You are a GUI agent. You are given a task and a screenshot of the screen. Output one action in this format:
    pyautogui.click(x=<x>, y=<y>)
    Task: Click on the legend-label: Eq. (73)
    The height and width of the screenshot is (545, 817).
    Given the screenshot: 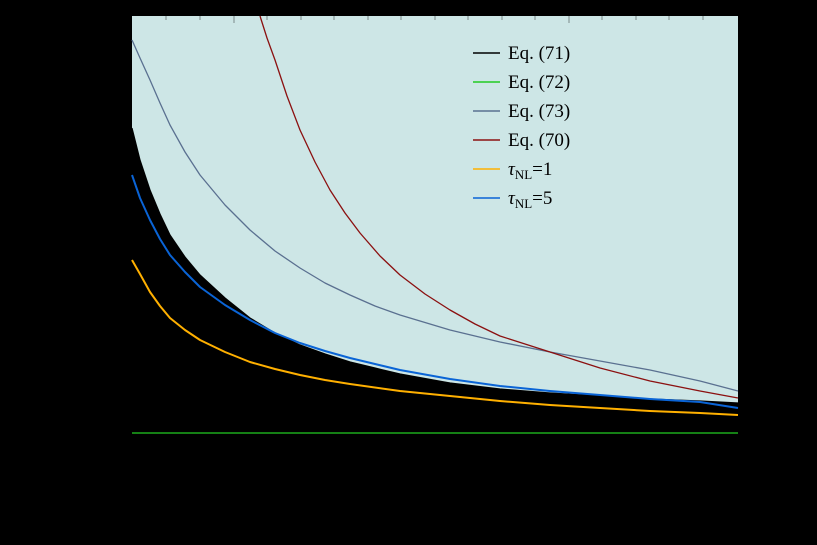 What is the action you would take?
    pyautogui.click(x=539, y=111)
    